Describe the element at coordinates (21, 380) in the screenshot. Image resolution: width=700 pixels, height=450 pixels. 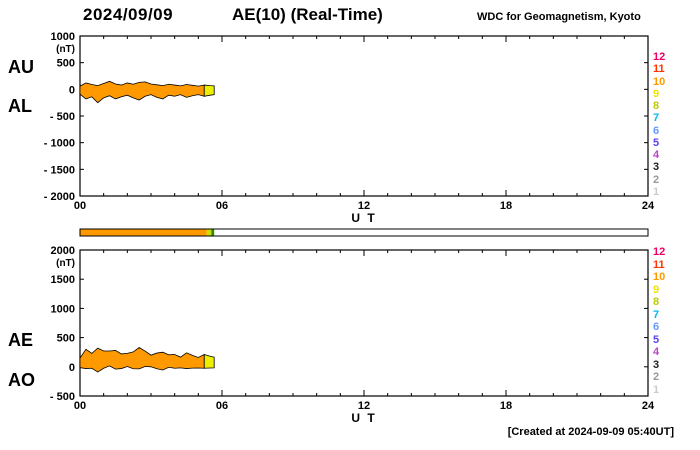
I see `ao-axis-label: AO` at that location.